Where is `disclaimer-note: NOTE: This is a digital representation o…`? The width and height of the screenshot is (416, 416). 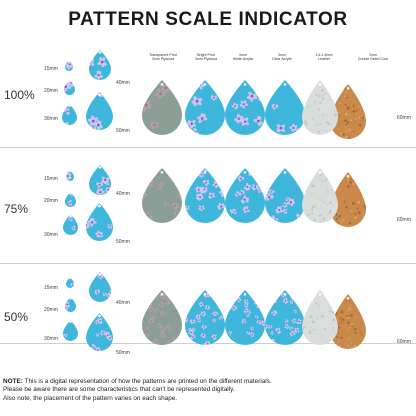
disclaimer-note: NOTE: This is a digital representation o… is located at coordinates (208, 390).